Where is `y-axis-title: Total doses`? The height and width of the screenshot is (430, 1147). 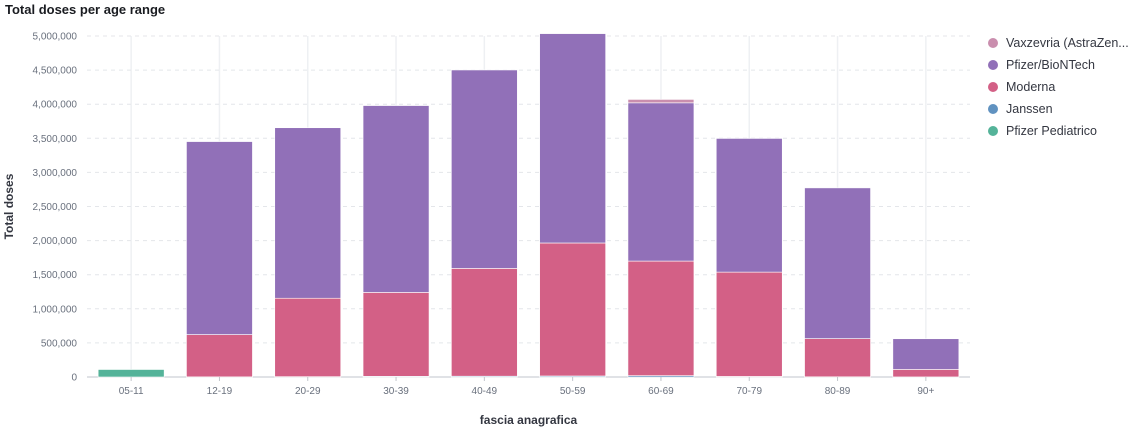 y-axis-title: Total doses is located at coordinates (9, 206).